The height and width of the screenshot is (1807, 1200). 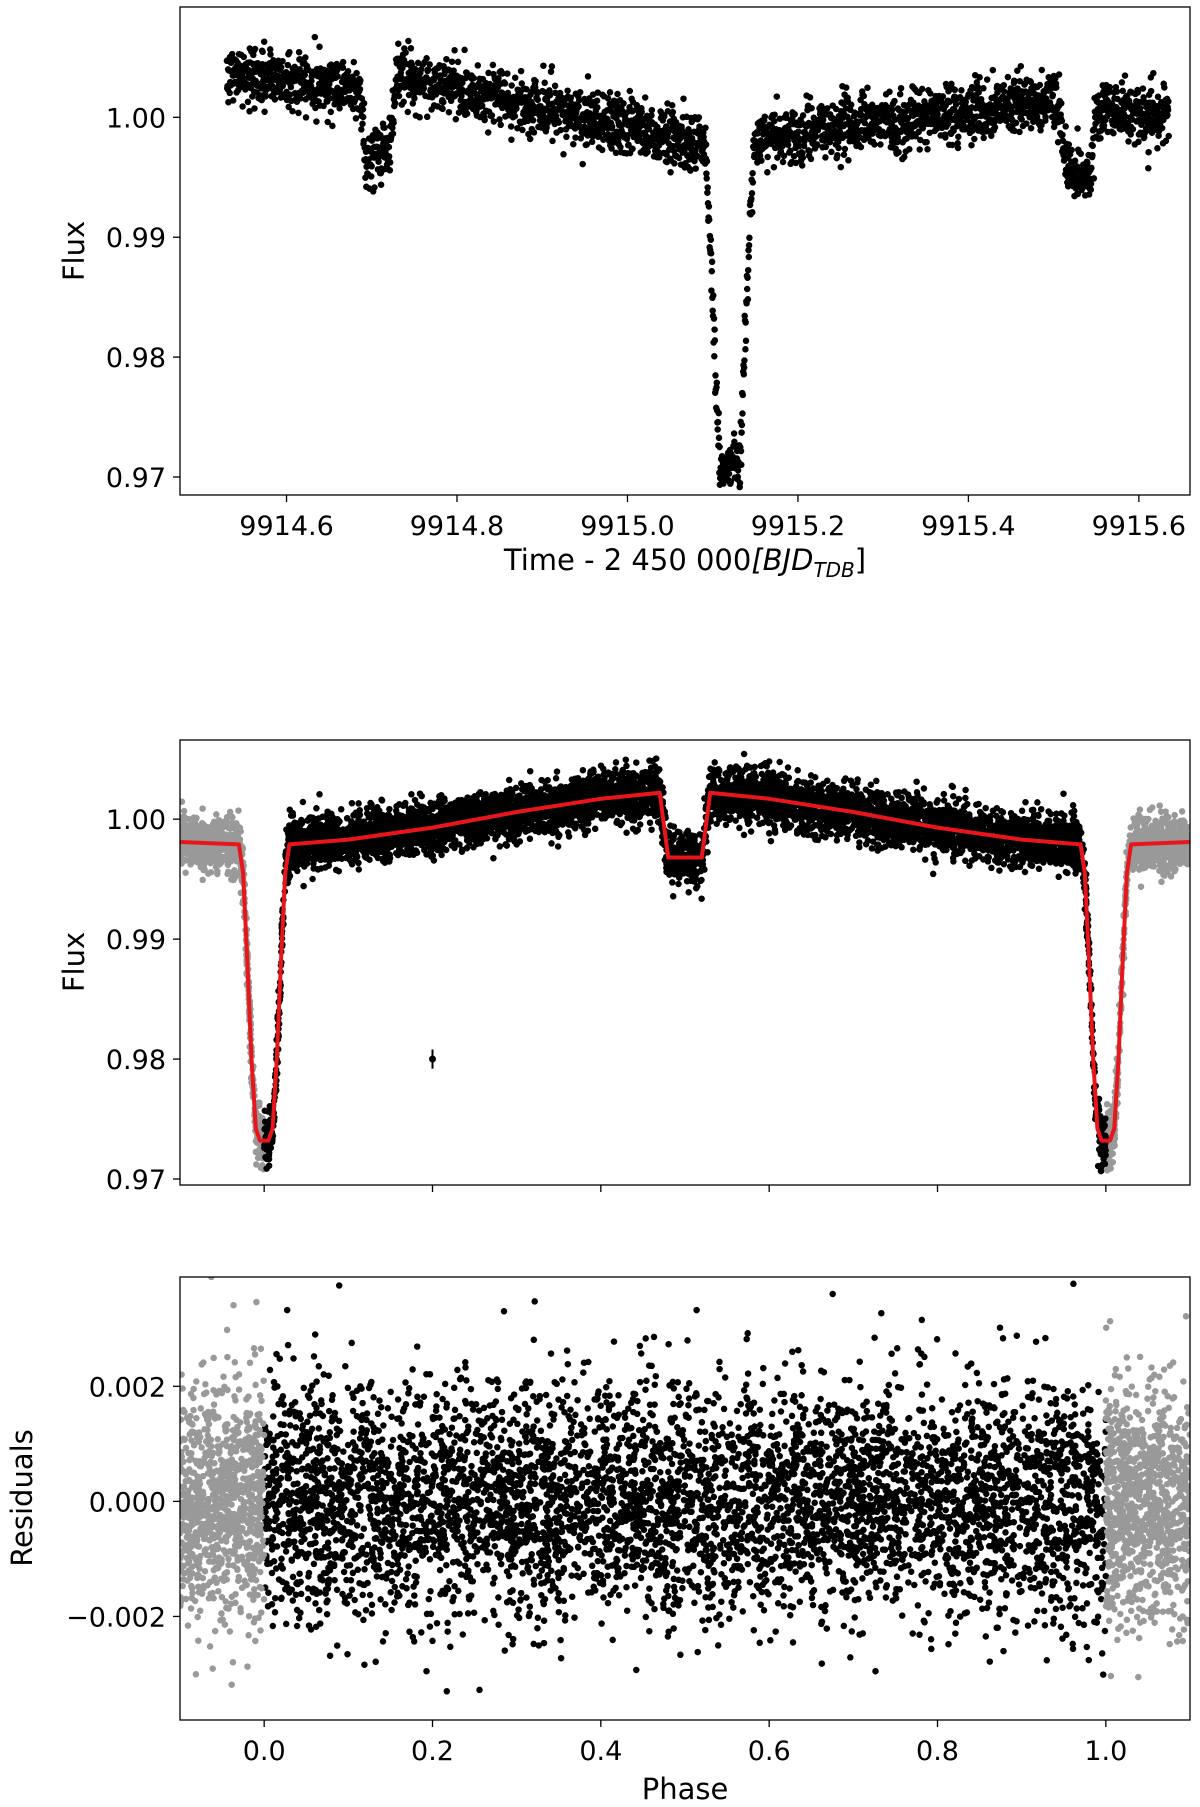 What do you see at coordinates (769, 1751) in the screenshot?
I see `x-tick-label: 0.6` at bounding box center [769, 1751].